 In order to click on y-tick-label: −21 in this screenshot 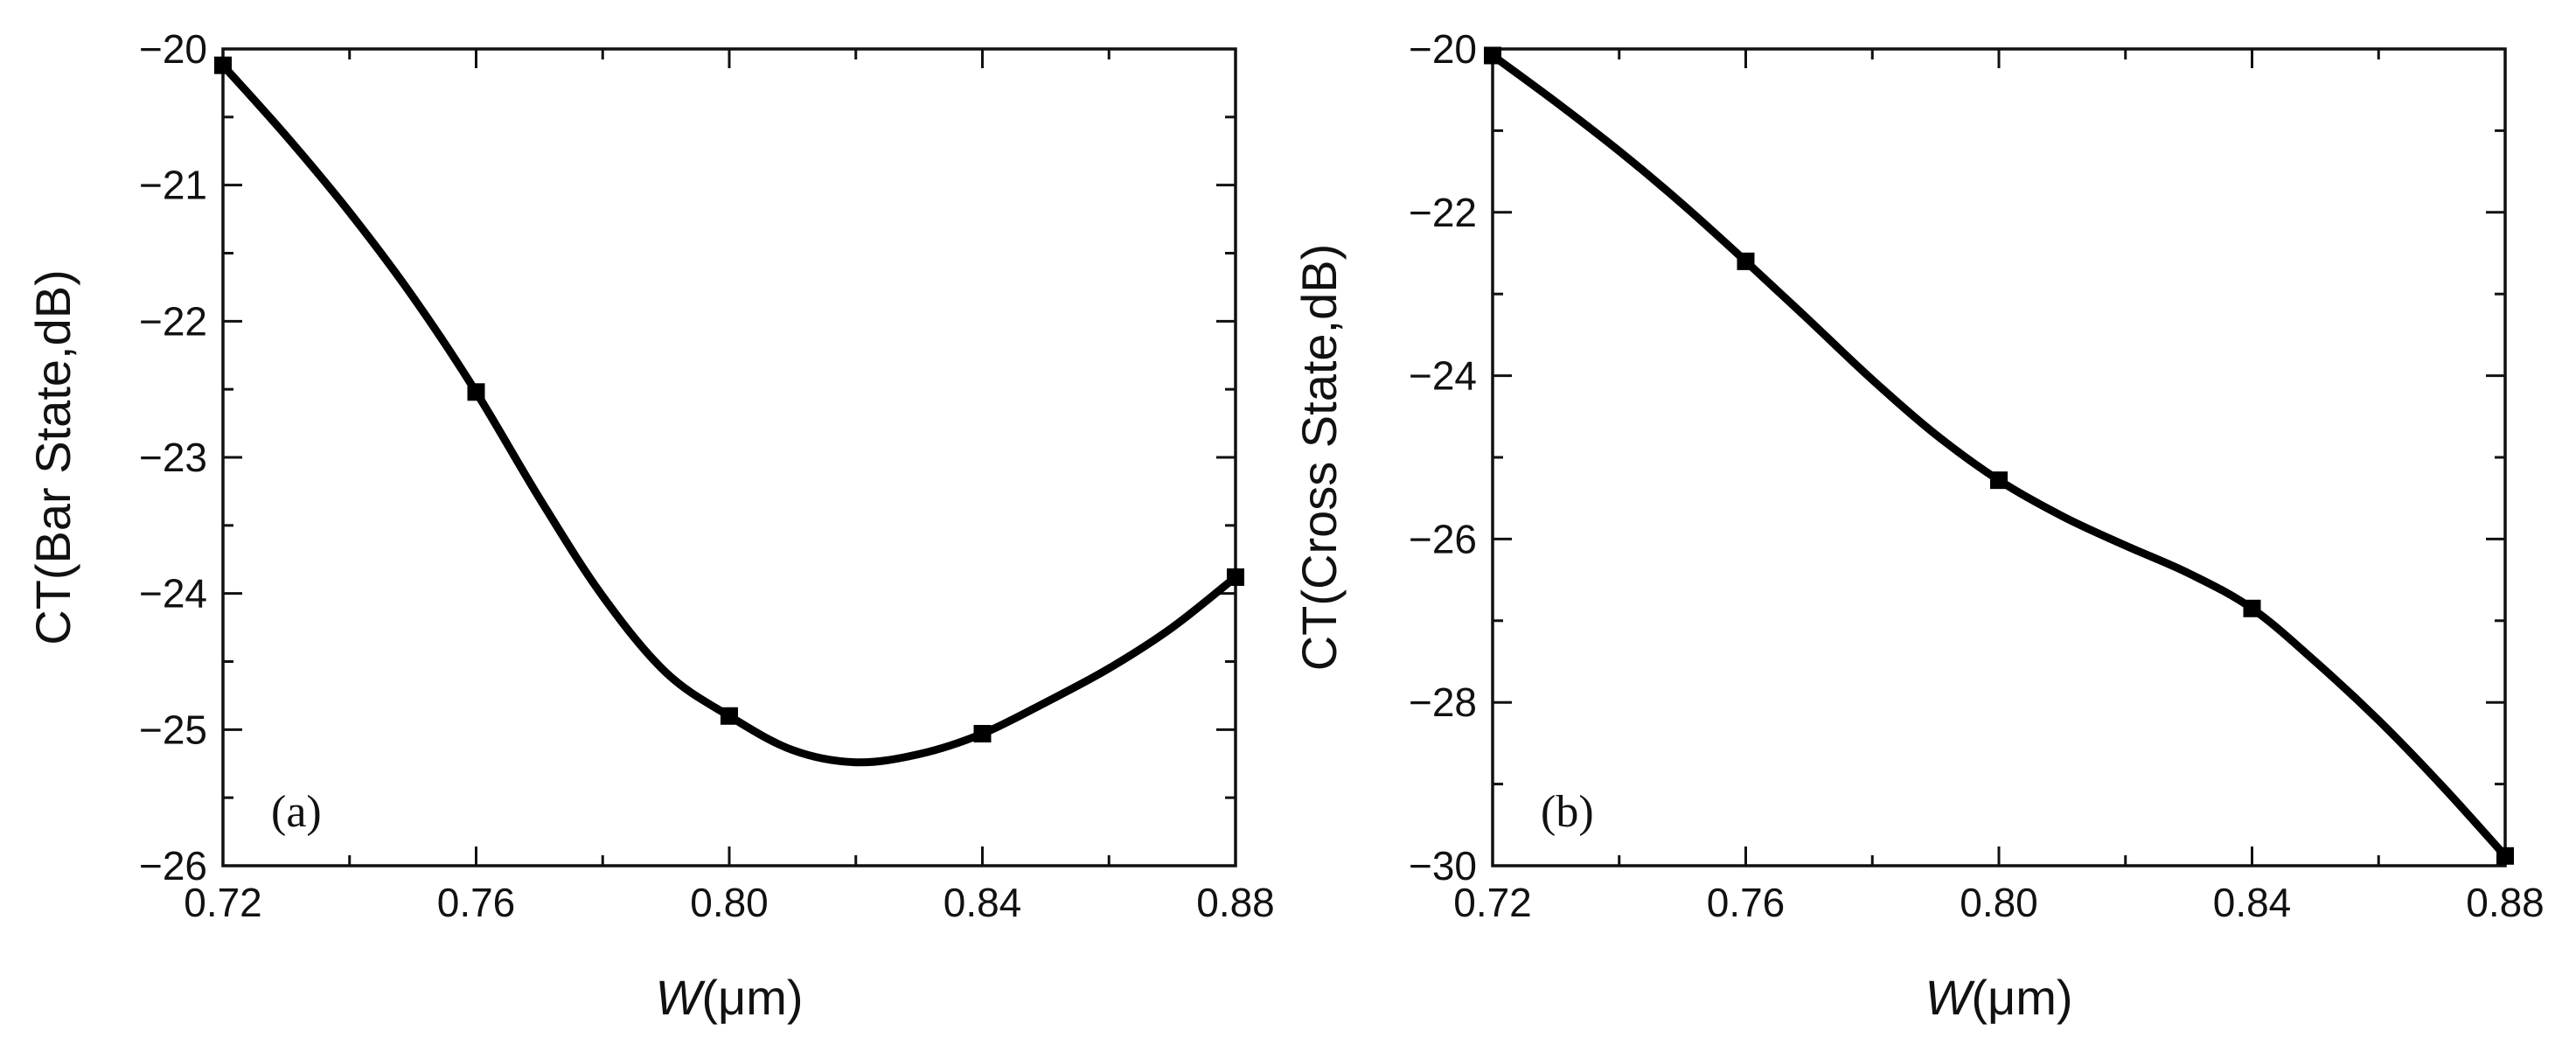, I will do `click(173, 185)`.